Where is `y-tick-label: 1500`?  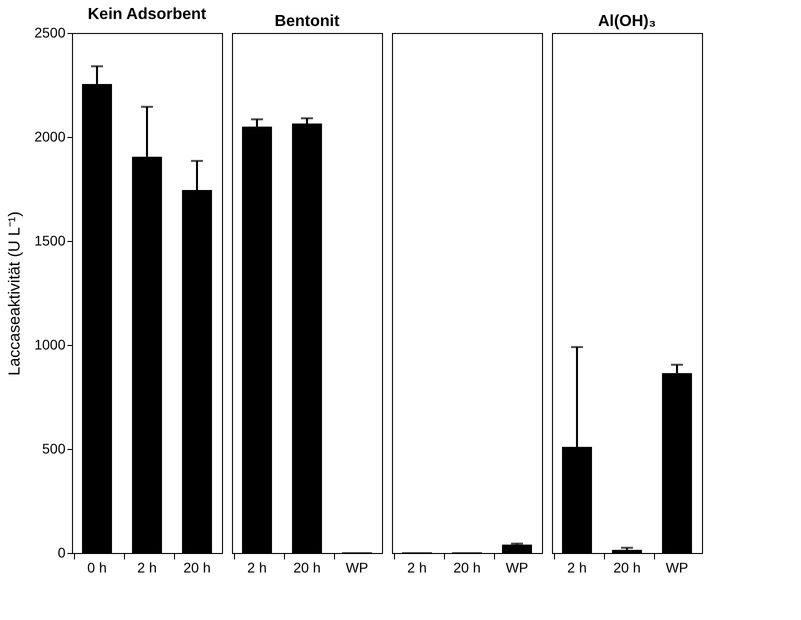
y-tick-label: 1500 is located at coordinates (50, 240).